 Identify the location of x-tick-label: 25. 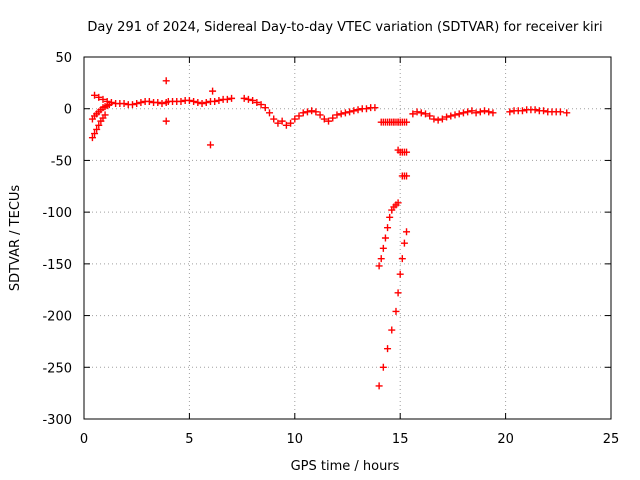
(611, 439).